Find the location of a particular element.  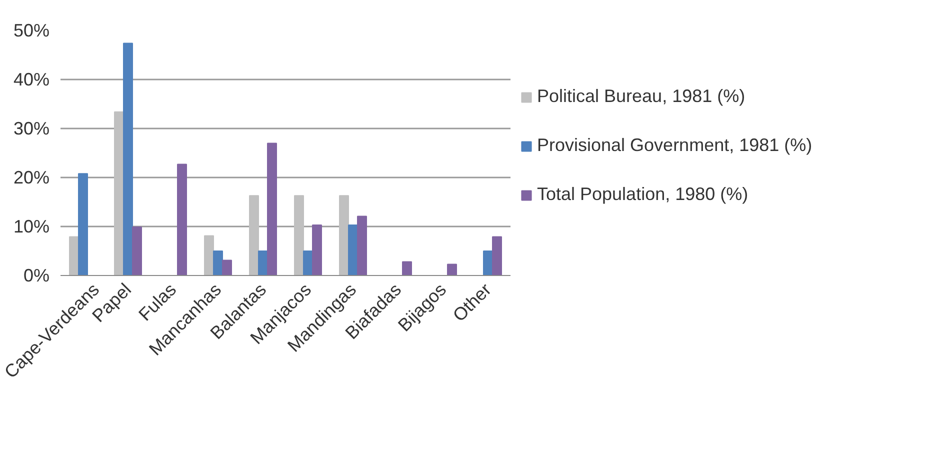

legend-label: Political Bureau, 1981 (%) is located at coordinates (641, 96).